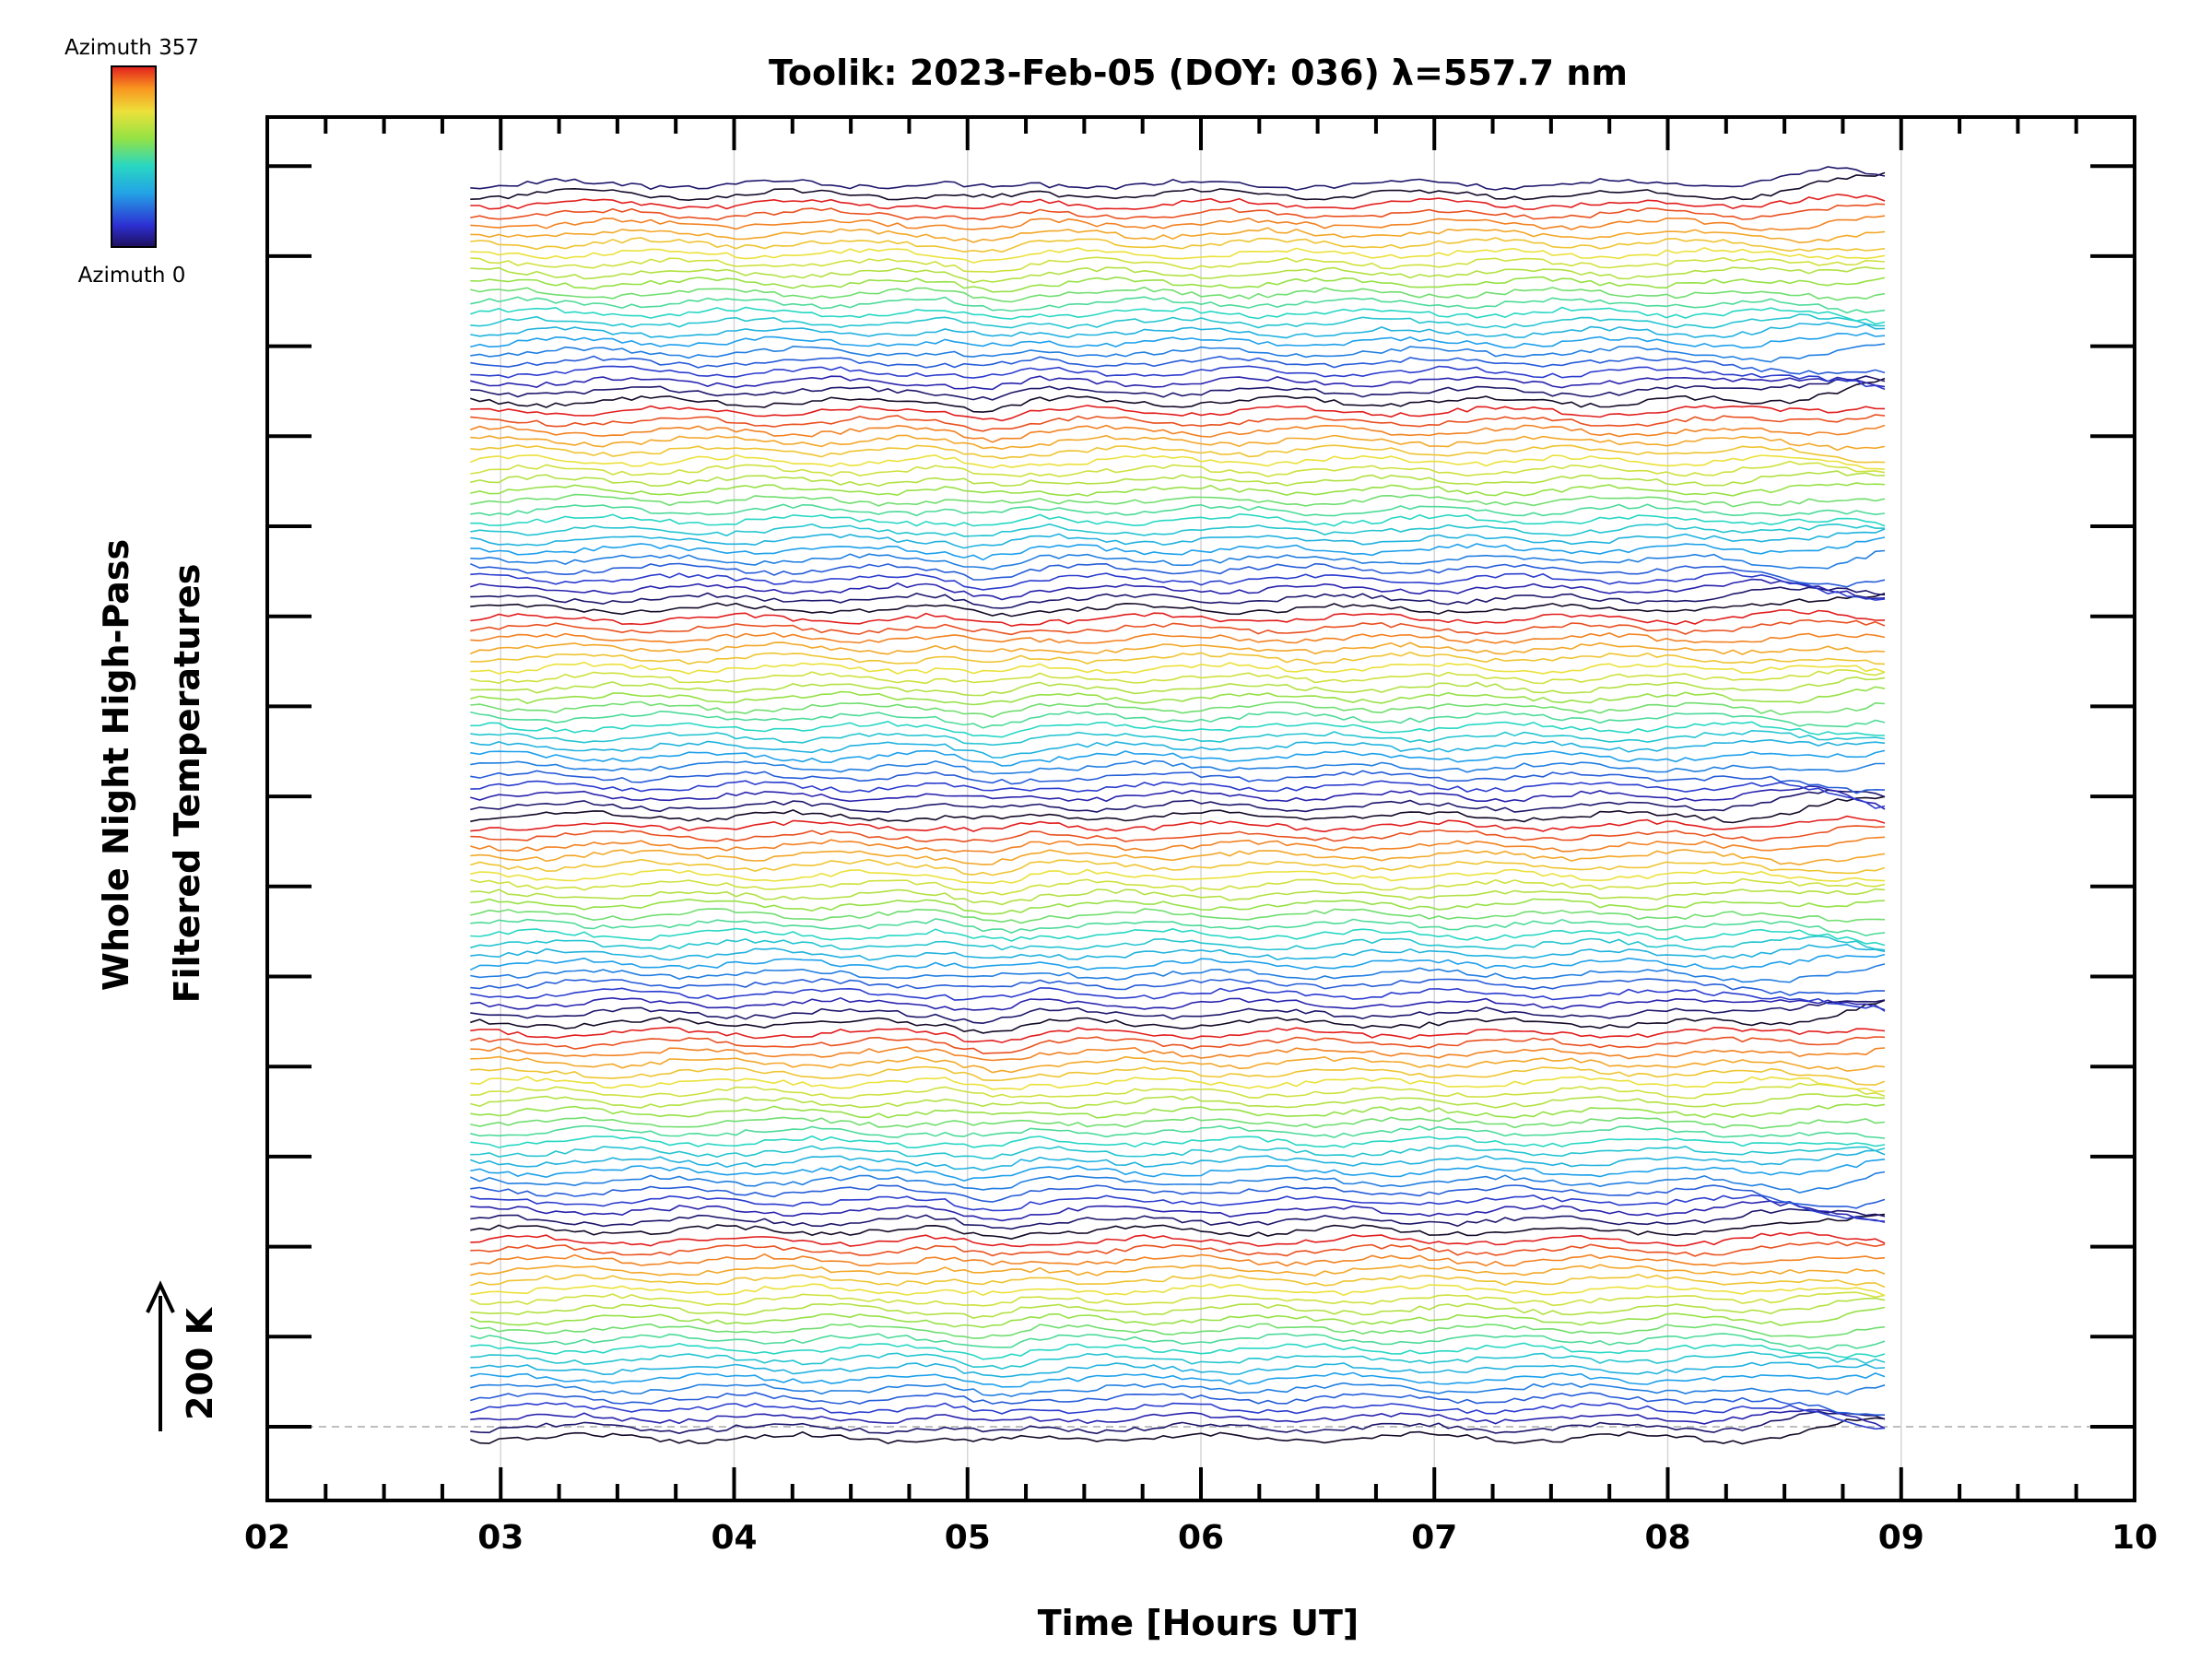  I want to click on x-tick-label: 07, so click(1434, 1538).